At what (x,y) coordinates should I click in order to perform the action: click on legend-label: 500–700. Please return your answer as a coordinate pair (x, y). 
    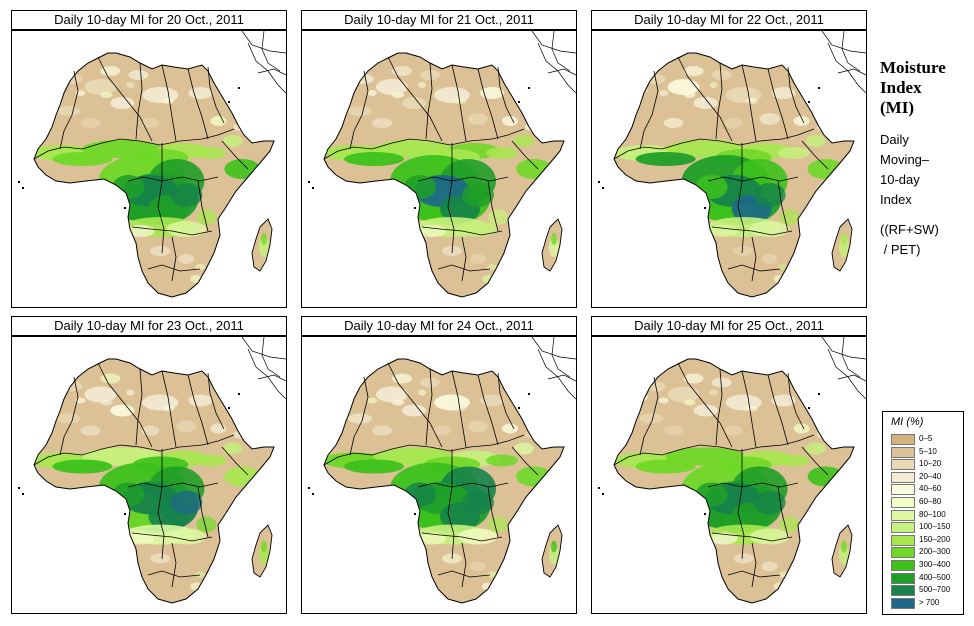
    Looking at the image, I should click on (935, 590).